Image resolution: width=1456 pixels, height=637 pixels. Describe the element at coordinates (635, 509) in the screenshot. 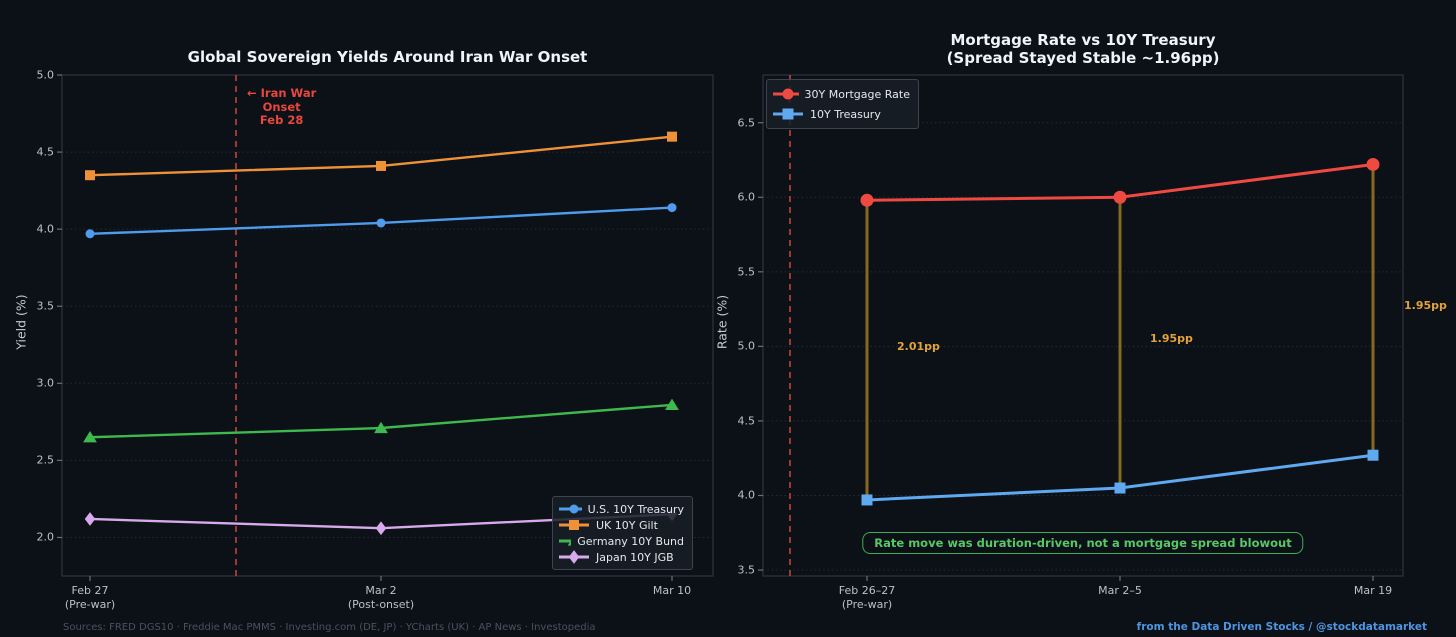

I see `legend-item-label: U.S. 10Y Treasury` at that location.